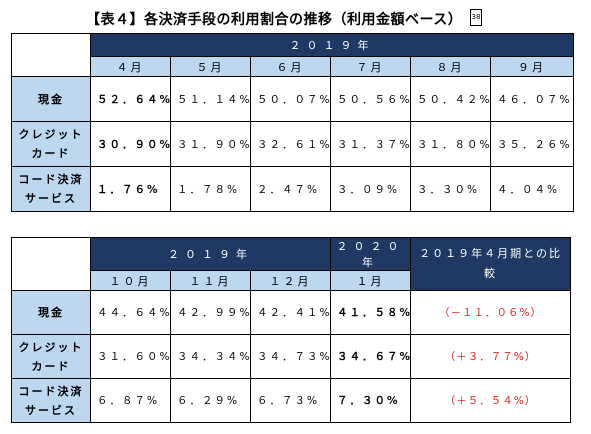  Describe the element at coordinates (130, 356) in the screenshot. I see `table-cell: ３１．６０%` at that location.